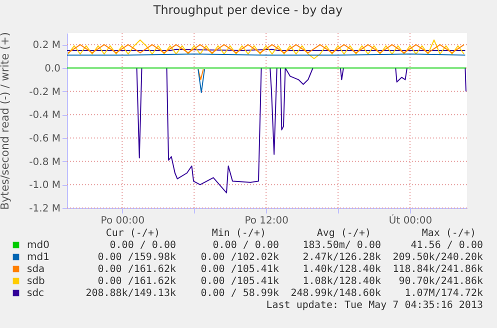 The height and width of the screenshot is (328, 497). Describe the element at coordinates (131, 293) in the screenshot. I see `text: 208.88k/149.13k` at that location.